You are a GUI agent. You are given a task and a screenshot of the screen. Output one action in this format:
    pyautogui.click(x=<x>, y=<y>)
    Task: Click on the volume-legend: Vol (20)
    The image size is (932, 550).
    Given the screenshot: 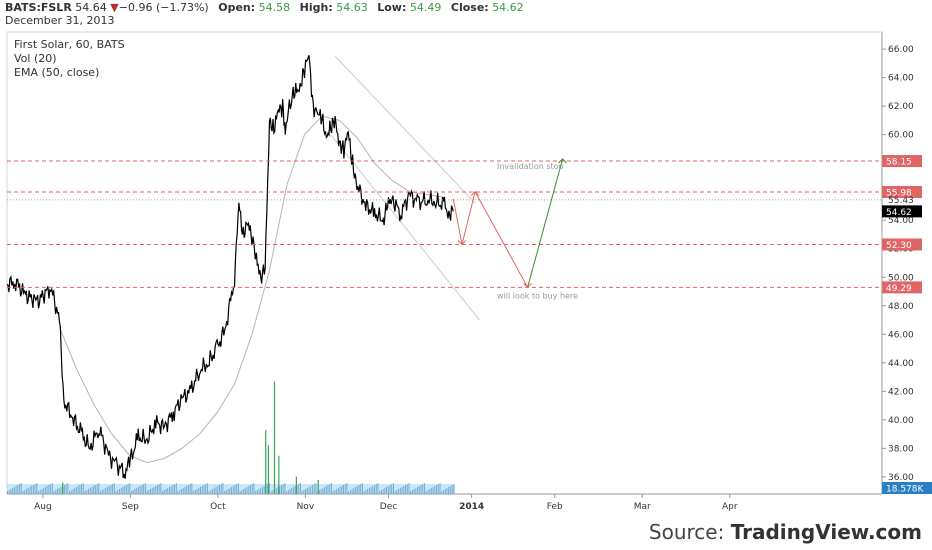 What is the action you would take?
    pyautogui.click(x=35, y=58)
    